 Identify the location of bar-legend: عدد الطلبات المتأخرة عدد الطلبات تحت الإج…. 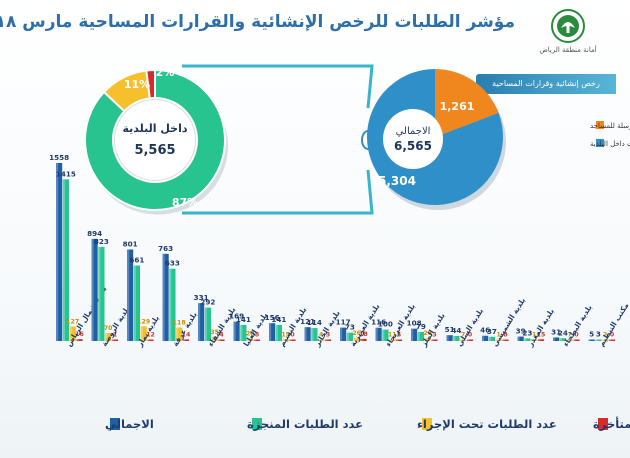
(367, 423).